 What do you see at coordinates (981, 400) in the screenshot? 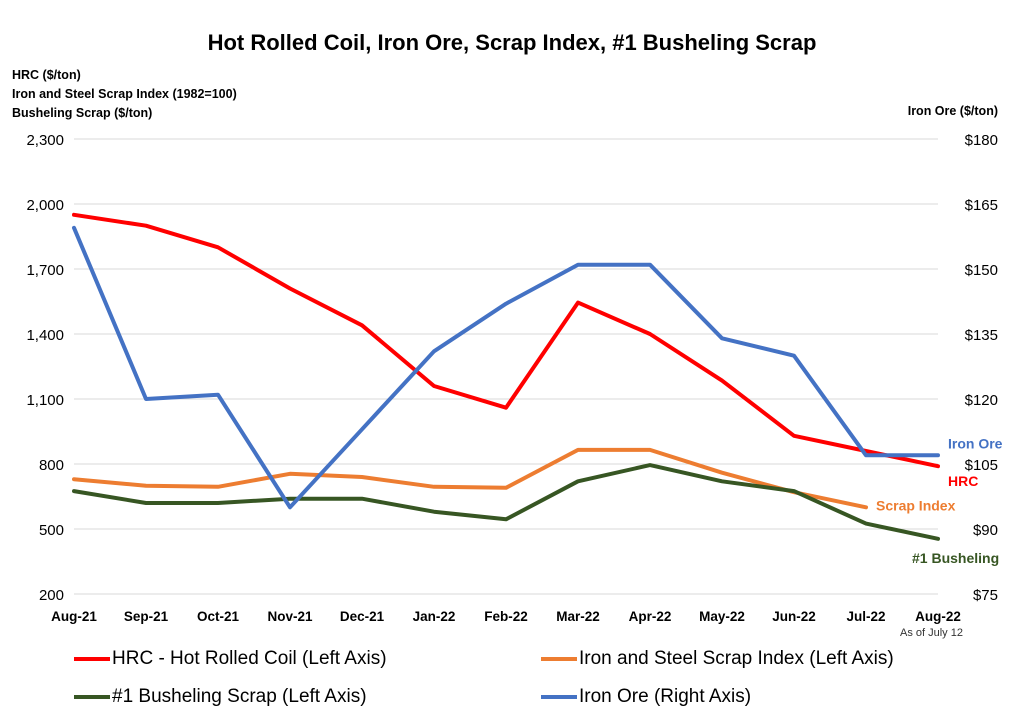
I see `right-tick-label: $120` at bounding box center [981, 400].